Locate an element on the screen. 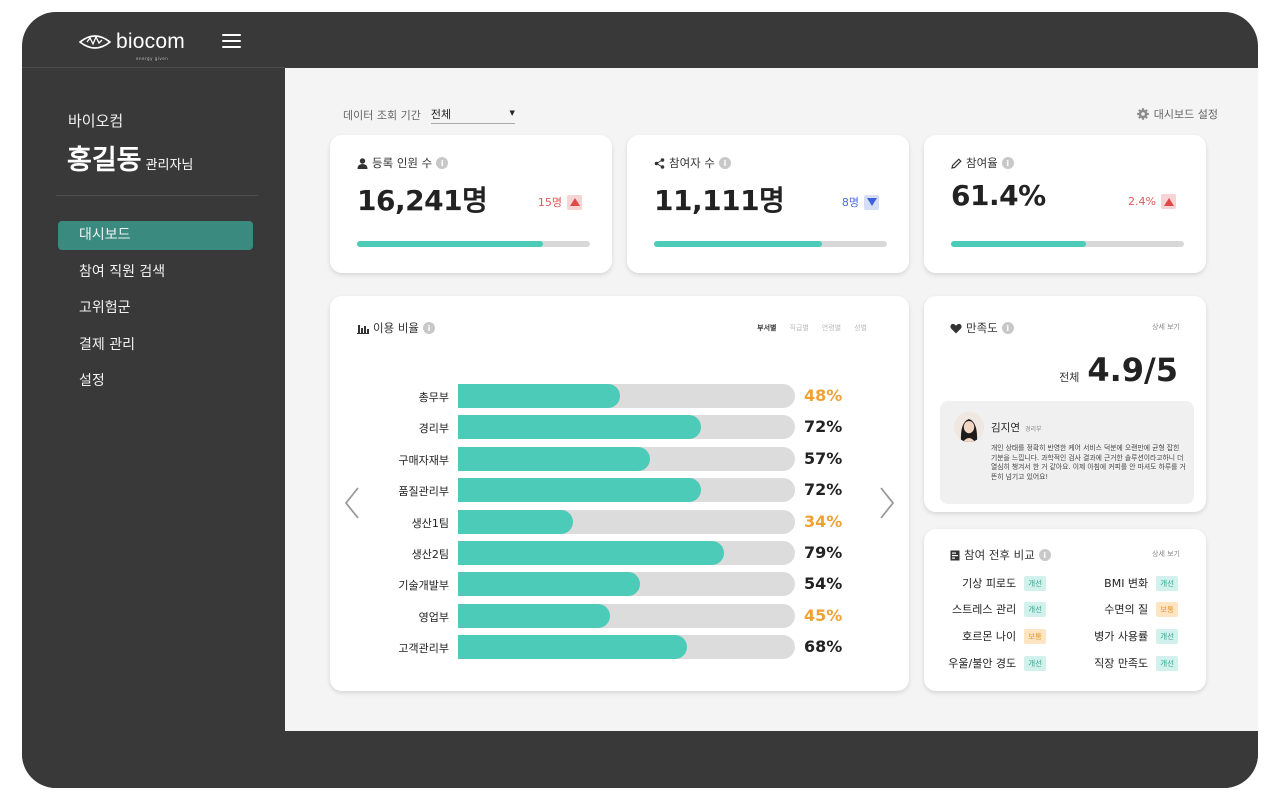  biocom-logo: biocom energy given is located at coordinates (131, 45).